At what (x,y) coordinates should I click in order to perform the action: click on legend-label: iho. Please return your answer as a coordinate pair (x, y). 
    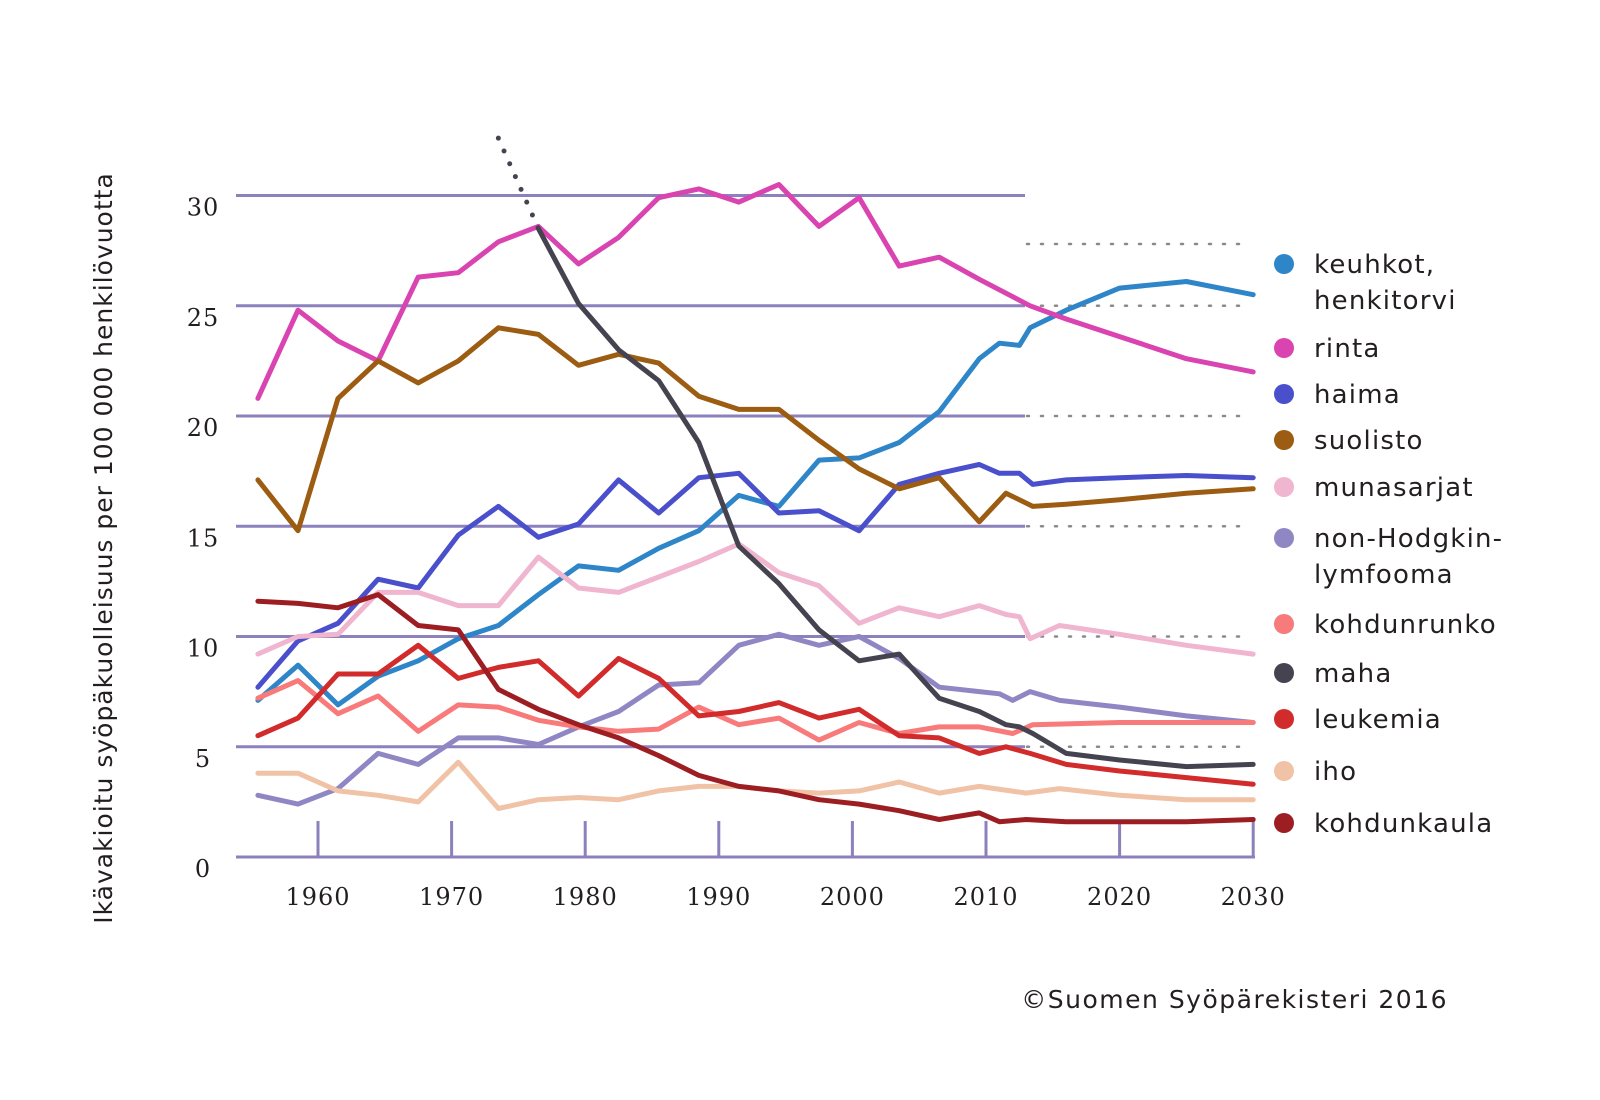
    Looking at the image, I should click on (1335, 772).